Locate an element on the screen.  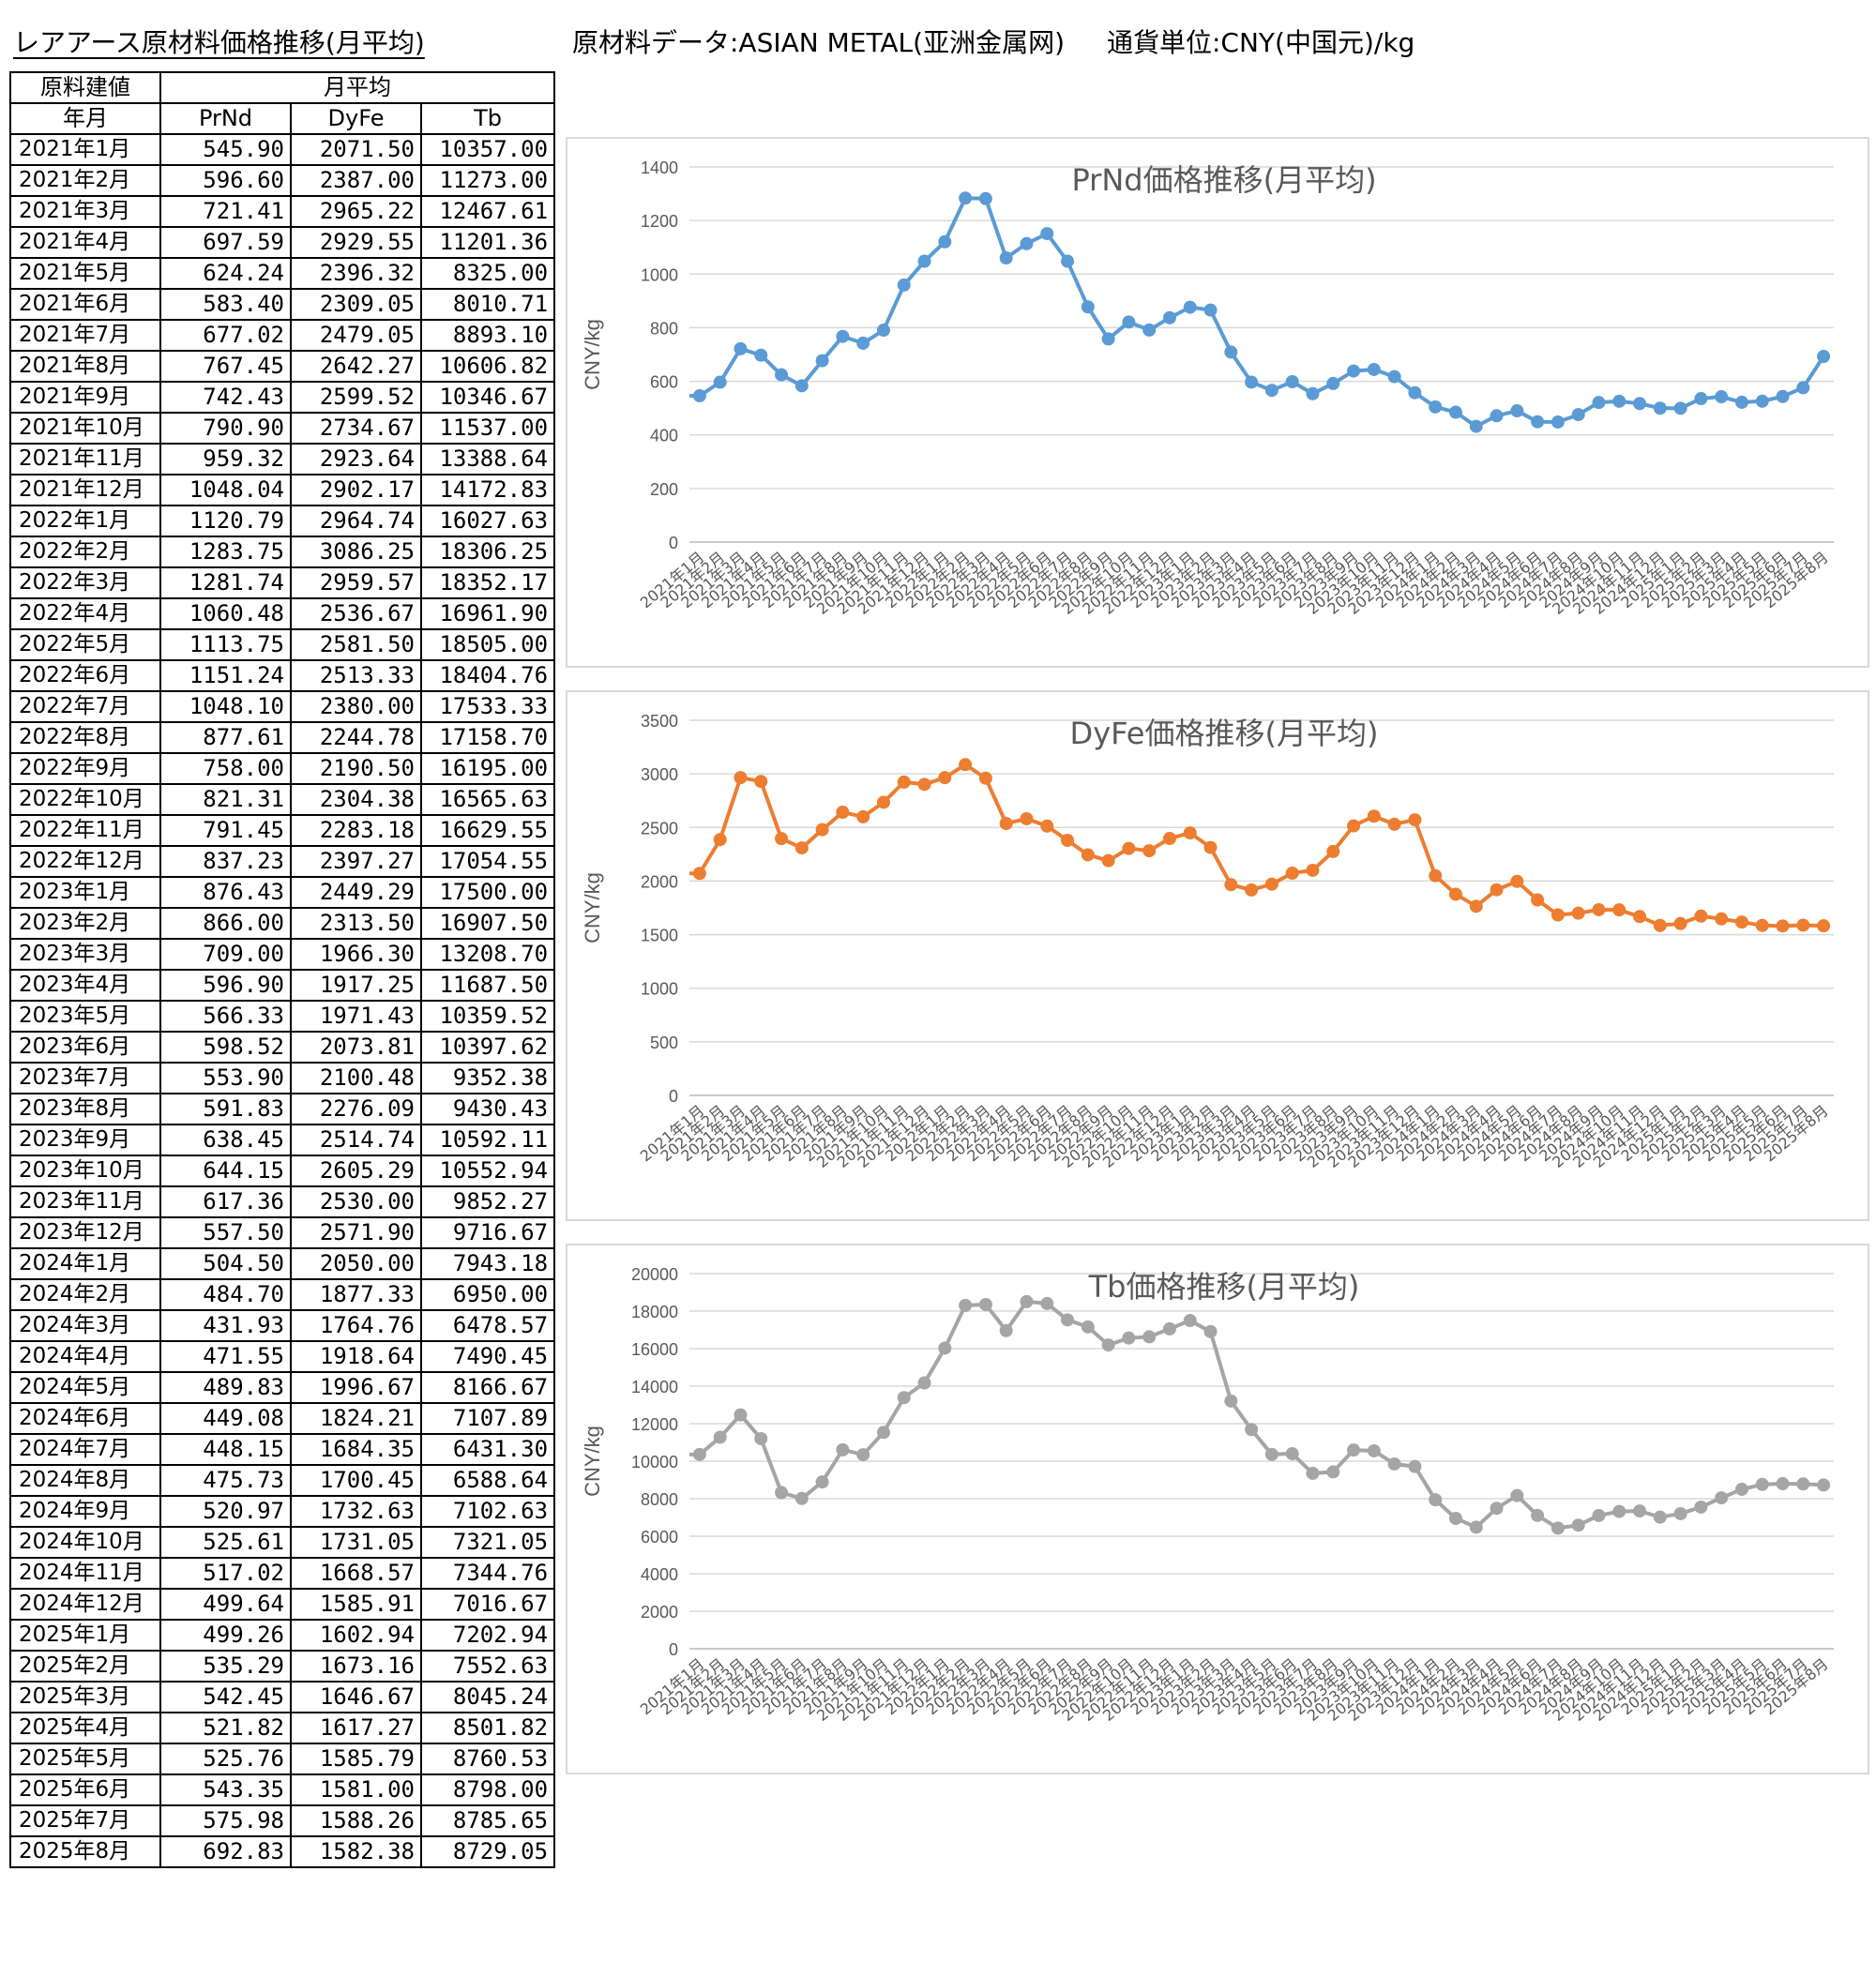
table-cell-month: 2023年9月 is located at coordinates (85, 1140).